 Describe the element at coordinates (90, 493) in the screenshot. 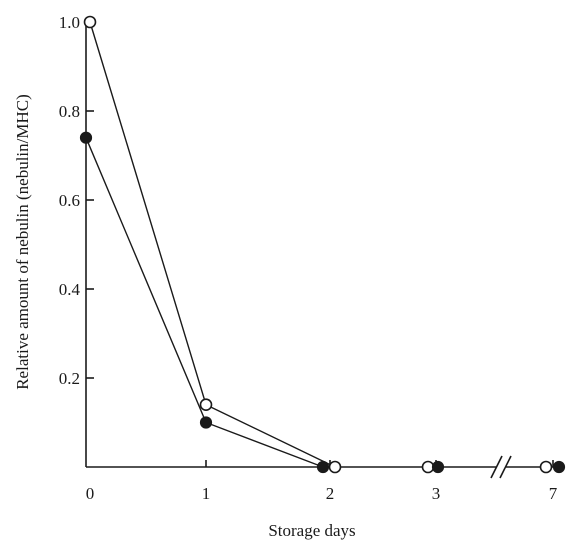

I see `x-tick-label: 0` at that location.